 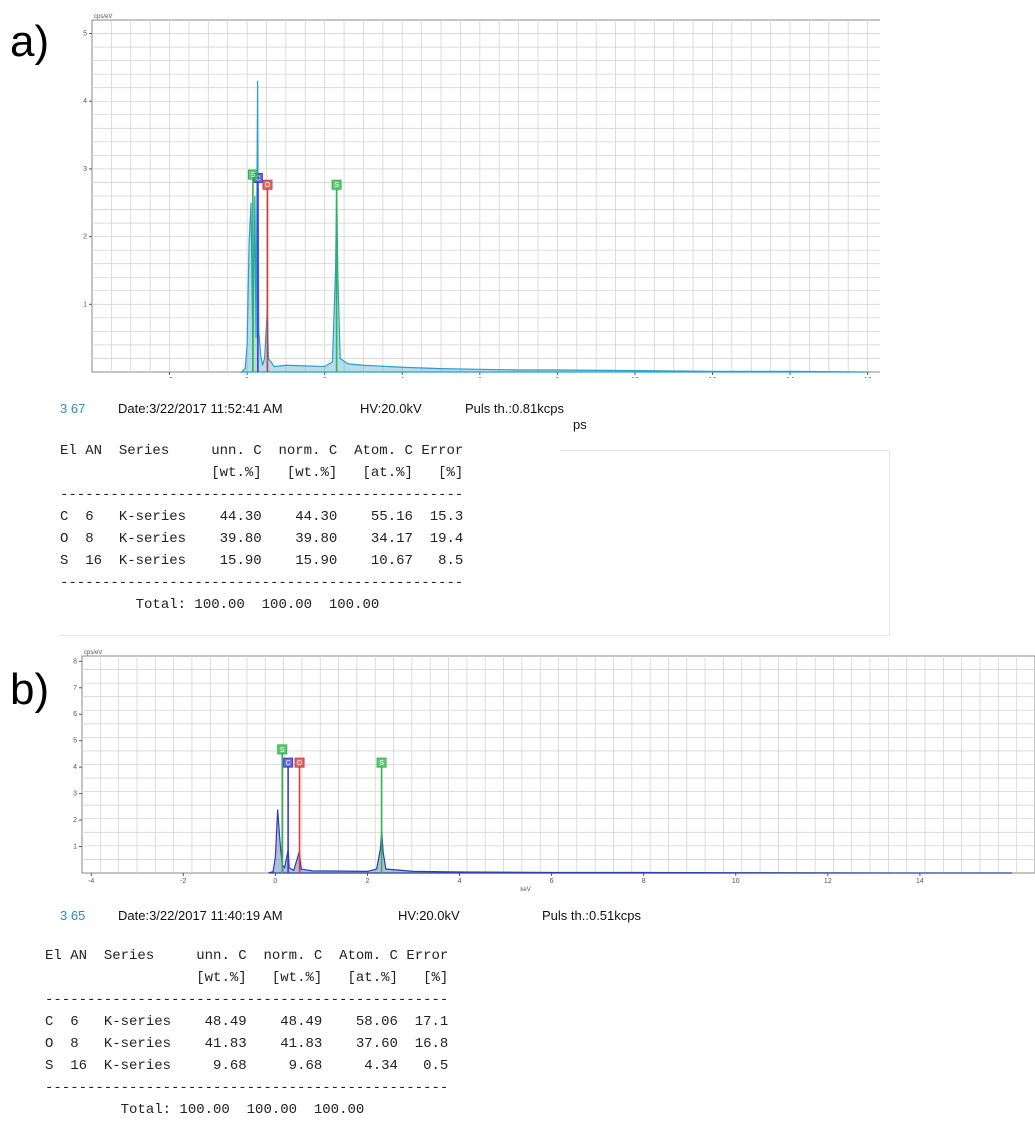 I want to click on x-axis-label: keV, so click(x=525, y=890).